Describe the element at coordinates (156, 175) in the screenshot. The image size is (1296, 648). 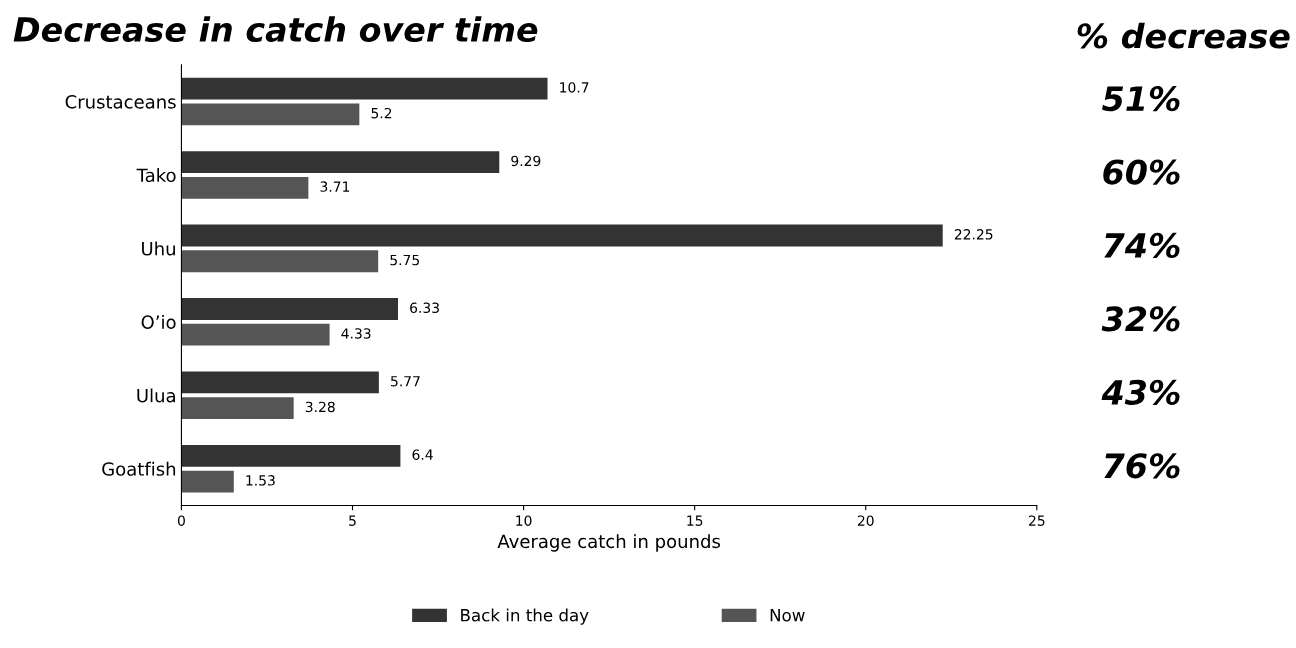
I see `y-tick-label: Tako` at that location.